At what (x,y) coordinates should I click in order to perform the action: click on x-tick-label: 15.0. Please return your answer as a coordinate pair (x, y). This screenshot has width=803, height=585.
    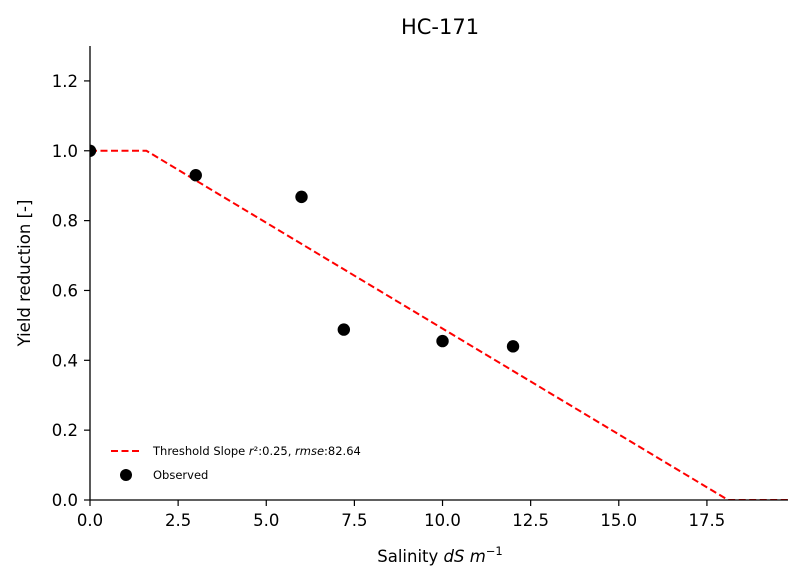
    Looking at the image, I should click on (618, 520).